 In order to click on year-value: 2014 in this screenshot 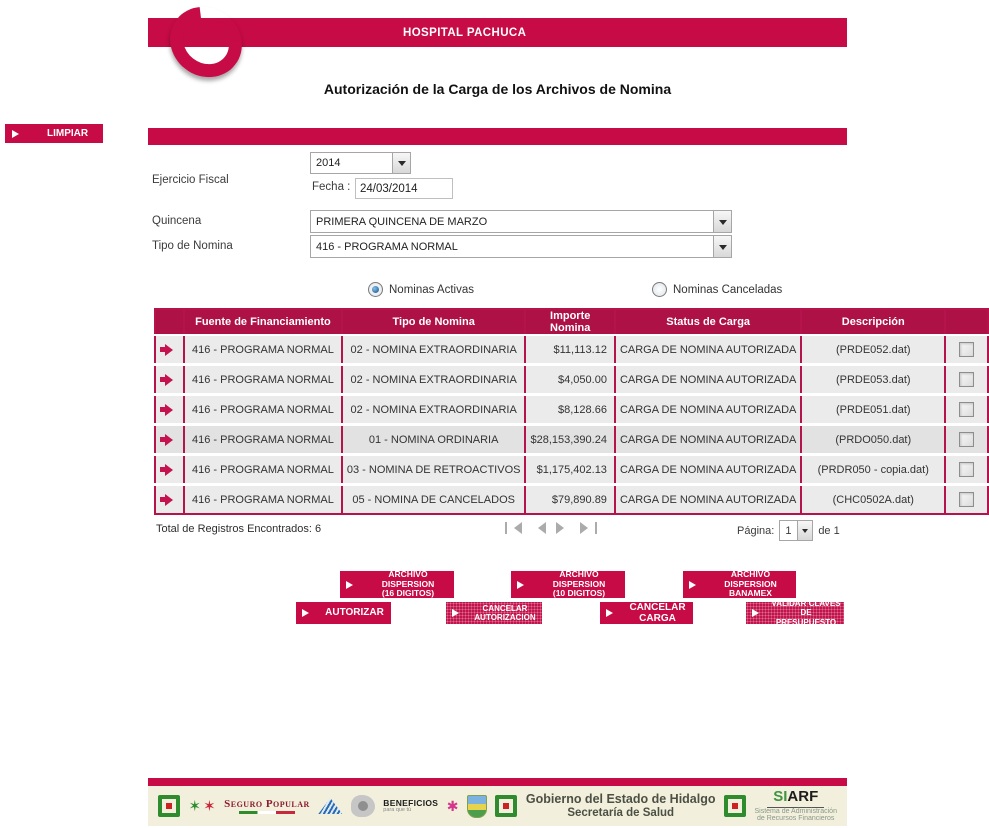, I will do `click(328, 163)`.